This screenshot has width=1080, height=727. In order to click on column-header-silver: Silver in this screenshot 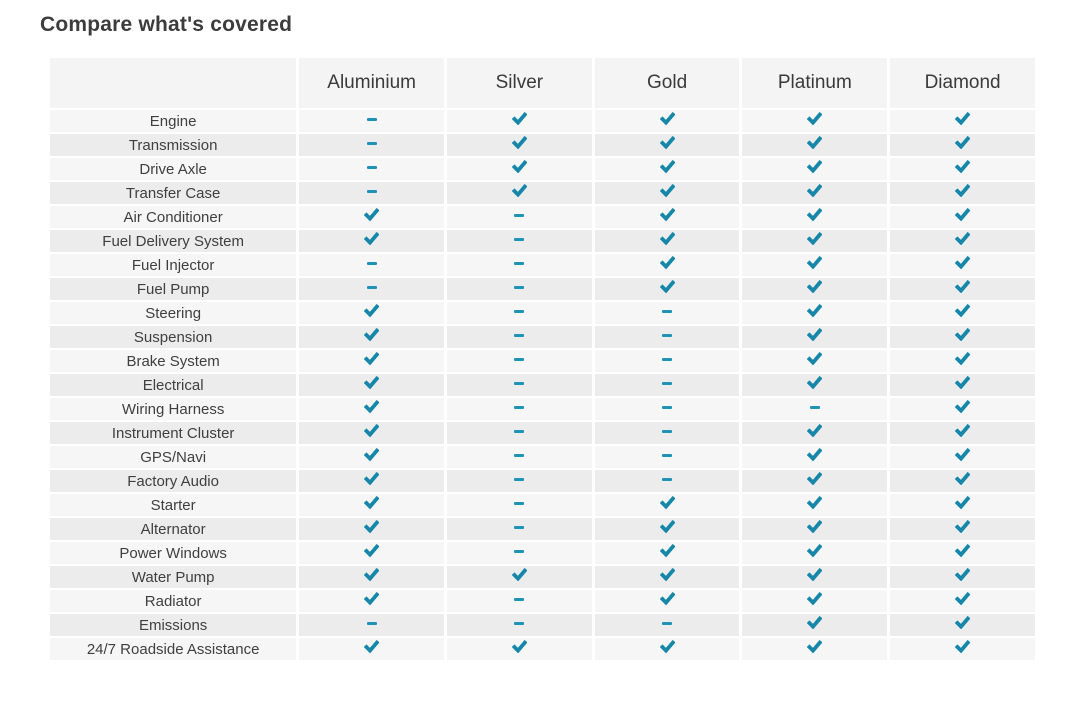, I will do `click(519, 83)`.